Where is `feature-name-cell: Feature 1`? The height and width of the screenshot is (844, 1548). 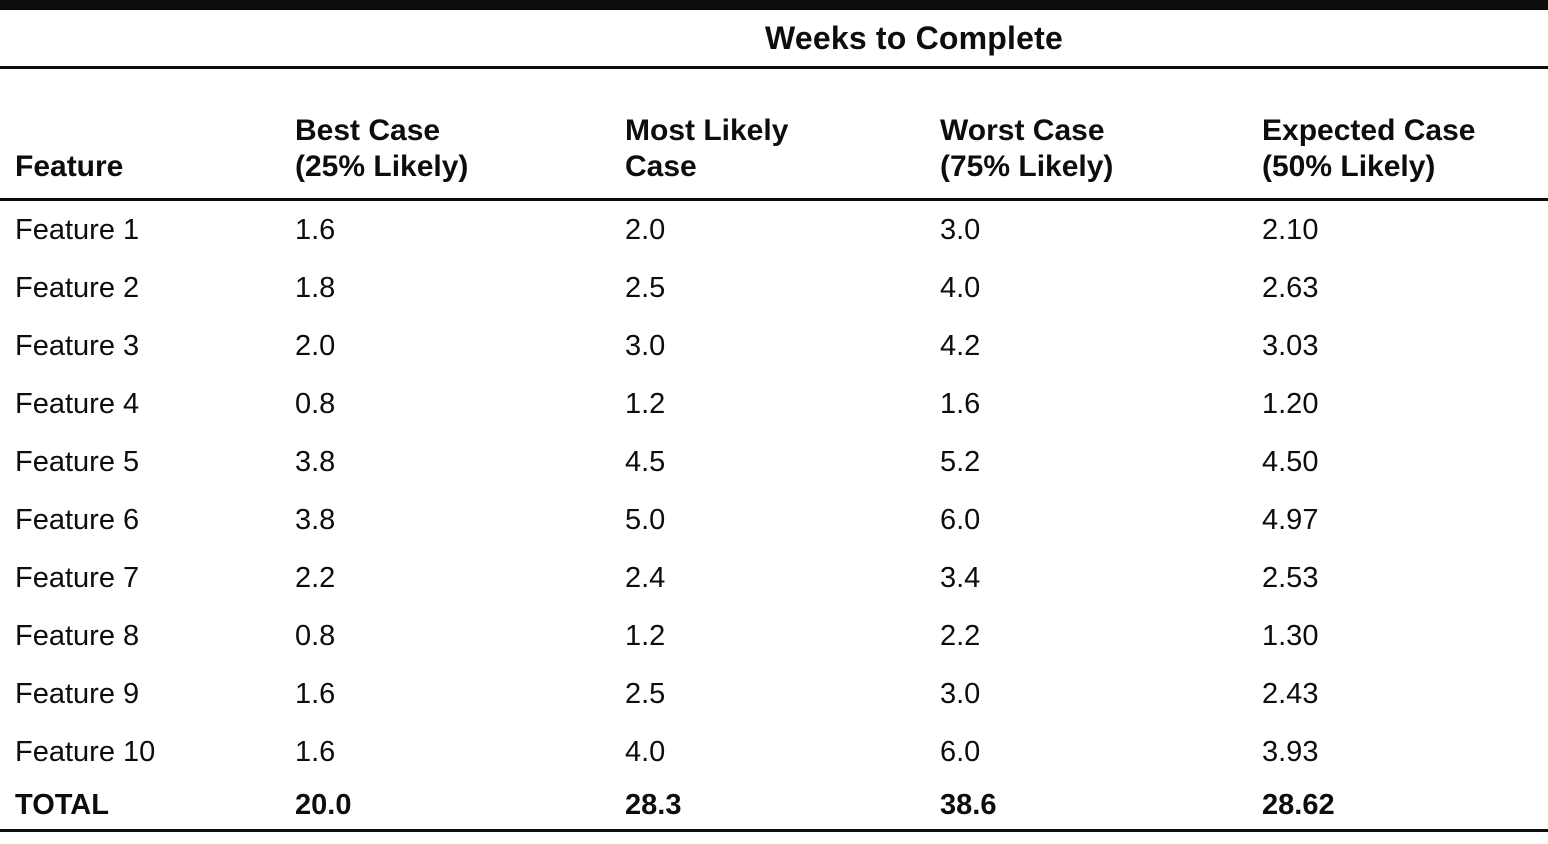 feature-name-cell: Feature 1 is located at coordinates (77, 229).